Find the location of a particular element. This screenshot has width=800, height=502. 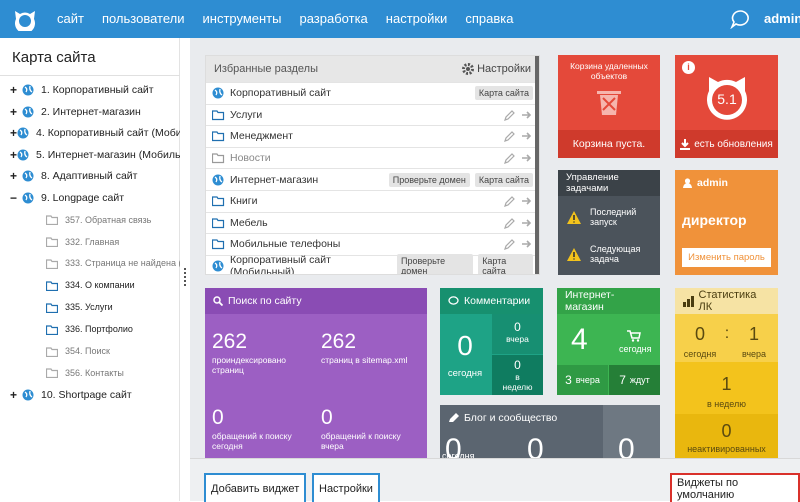

favorite-row: Корпоративный сайт Карта сайта is located at coordinates (372, 93).